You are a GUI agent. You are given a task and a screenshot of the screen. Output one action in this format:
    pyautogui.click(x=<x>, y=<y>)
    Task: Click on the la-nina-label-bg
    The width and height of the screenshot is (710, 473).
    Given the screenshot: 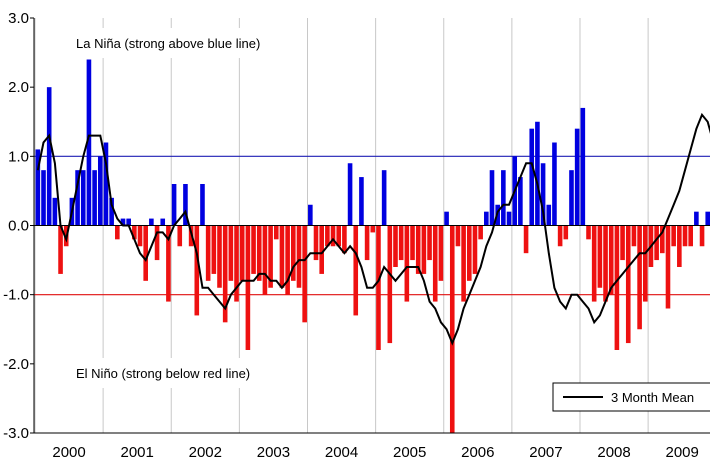 What is the action you would take?
    pyautogui.click(x=183, y=43)
    